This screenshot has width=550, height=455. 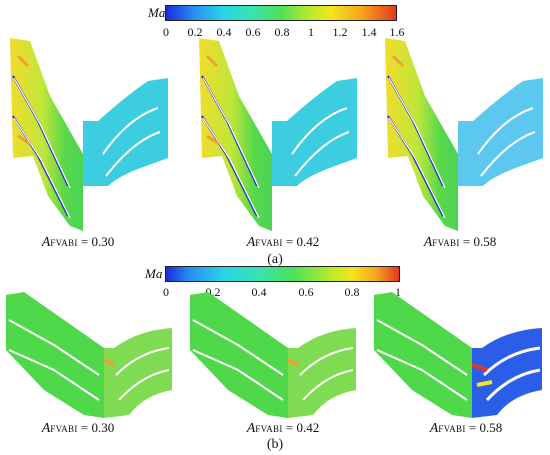 I want to click on colorbar-a-tick: 0.6, so click(x=253, y=32).